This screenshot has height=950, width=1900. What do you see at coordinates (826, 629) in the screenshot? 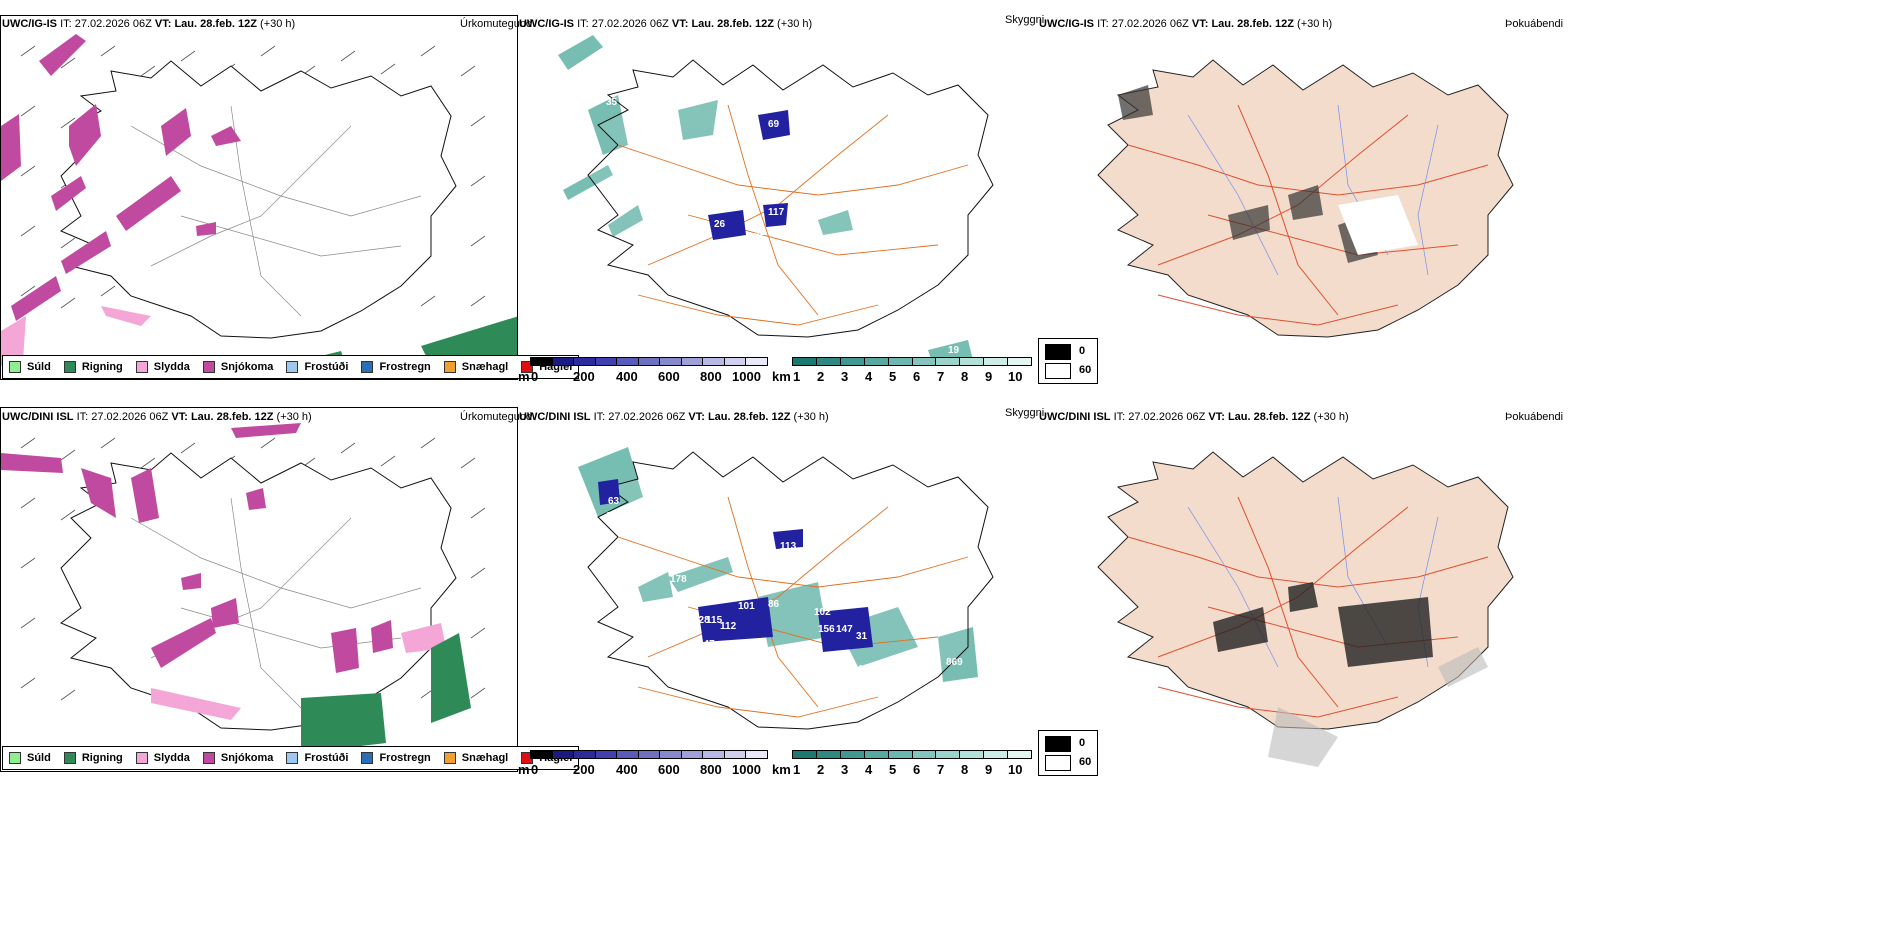
I see `ceiling-label: 156` at bounding box center [826, 629].